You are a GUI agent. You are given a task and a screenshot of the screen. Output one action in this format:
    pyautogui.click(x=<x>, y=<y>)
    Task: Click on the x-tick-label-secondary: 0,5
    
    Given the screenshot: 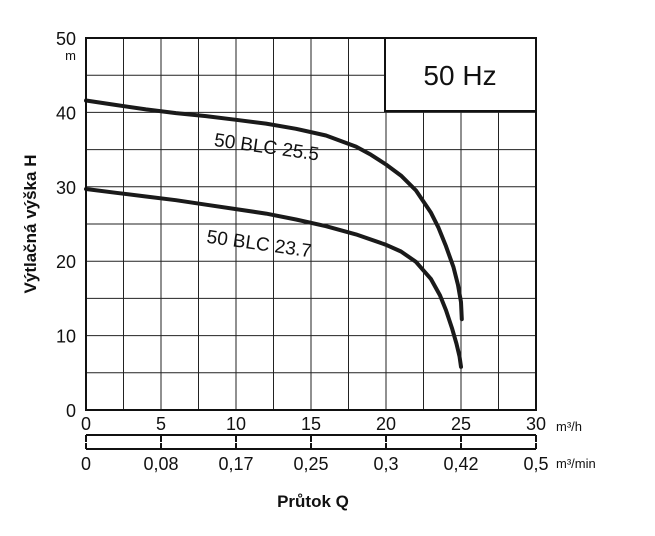 What is the action you would take?
    pyautogui.click(x=535, y=464)
    